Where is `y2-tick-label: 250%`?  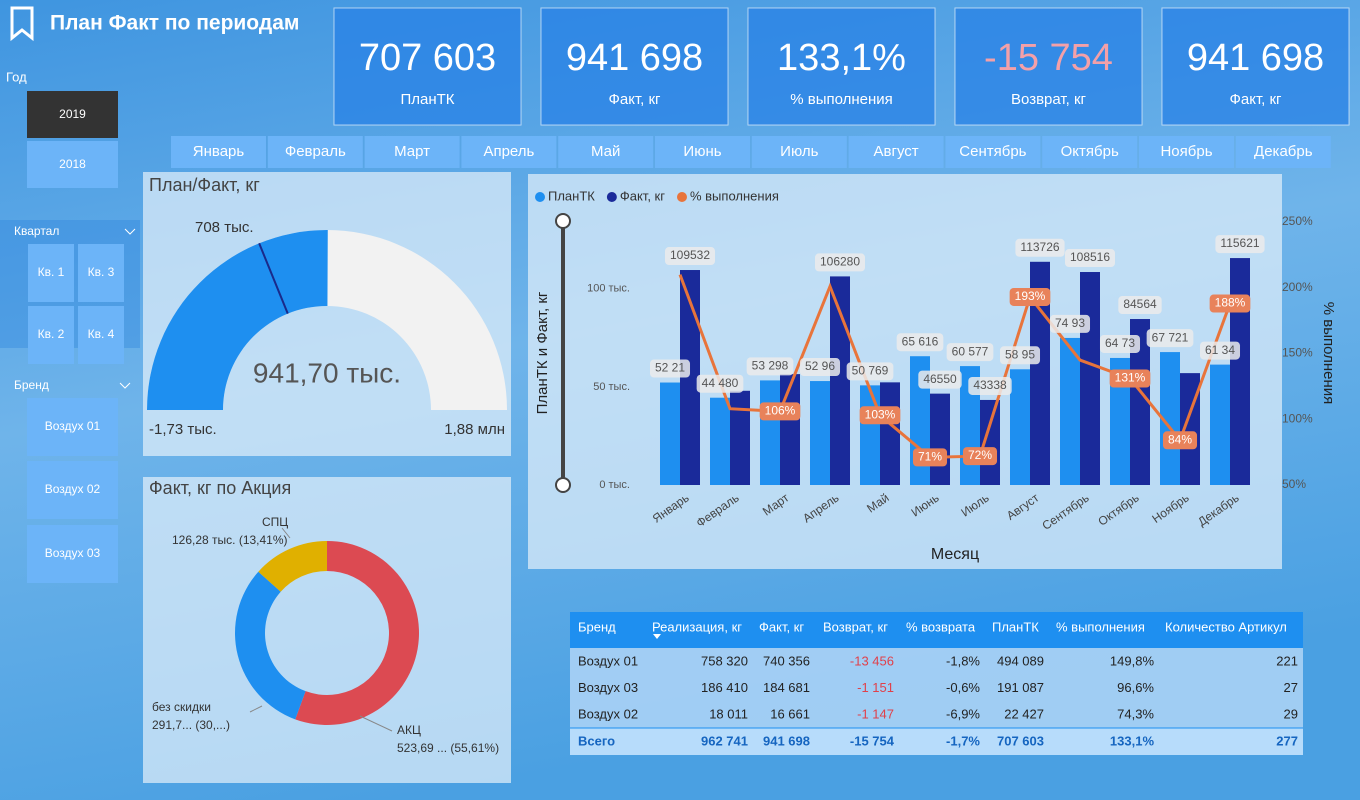 y2-tick-label: 250% is located at coordinates (1297, 221).